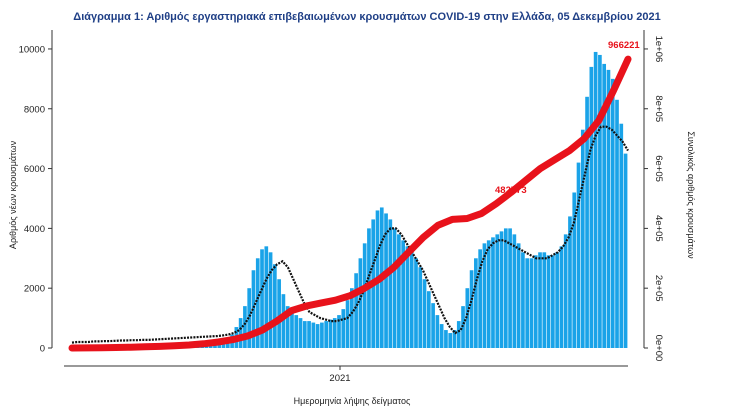 Image resolution: width=734 pixels, height=407 pixels. What do you see at coordinates (658, 49) in the screenshot?
I see `y2-tick-label: 1e+06` at bounding box center [658, 49].